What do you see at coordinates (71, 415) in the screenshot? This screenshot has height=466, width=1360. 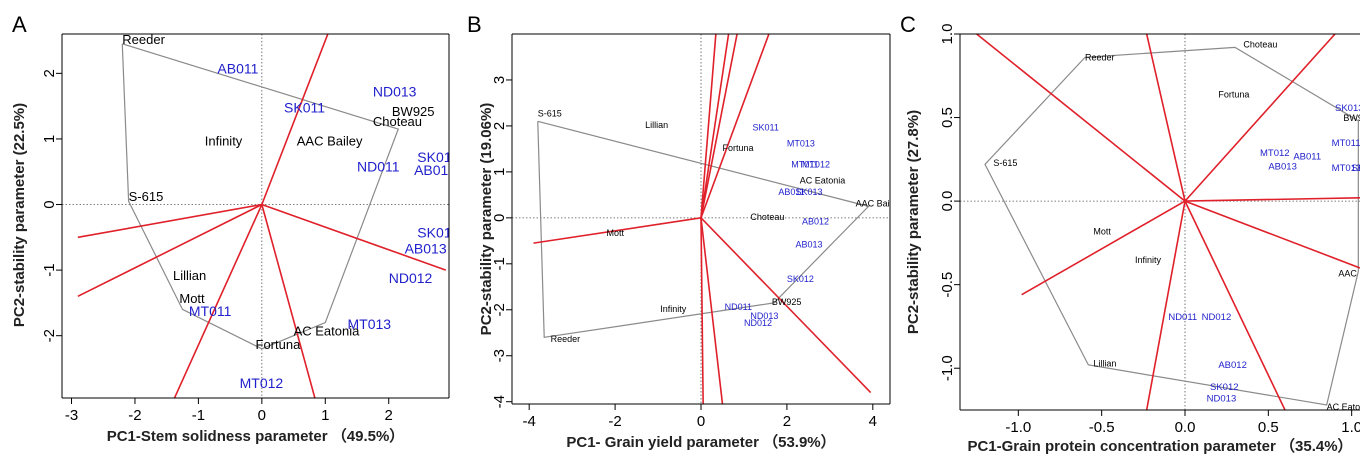 I see `x-tick-label: -3` at bounding box center [71, 415].